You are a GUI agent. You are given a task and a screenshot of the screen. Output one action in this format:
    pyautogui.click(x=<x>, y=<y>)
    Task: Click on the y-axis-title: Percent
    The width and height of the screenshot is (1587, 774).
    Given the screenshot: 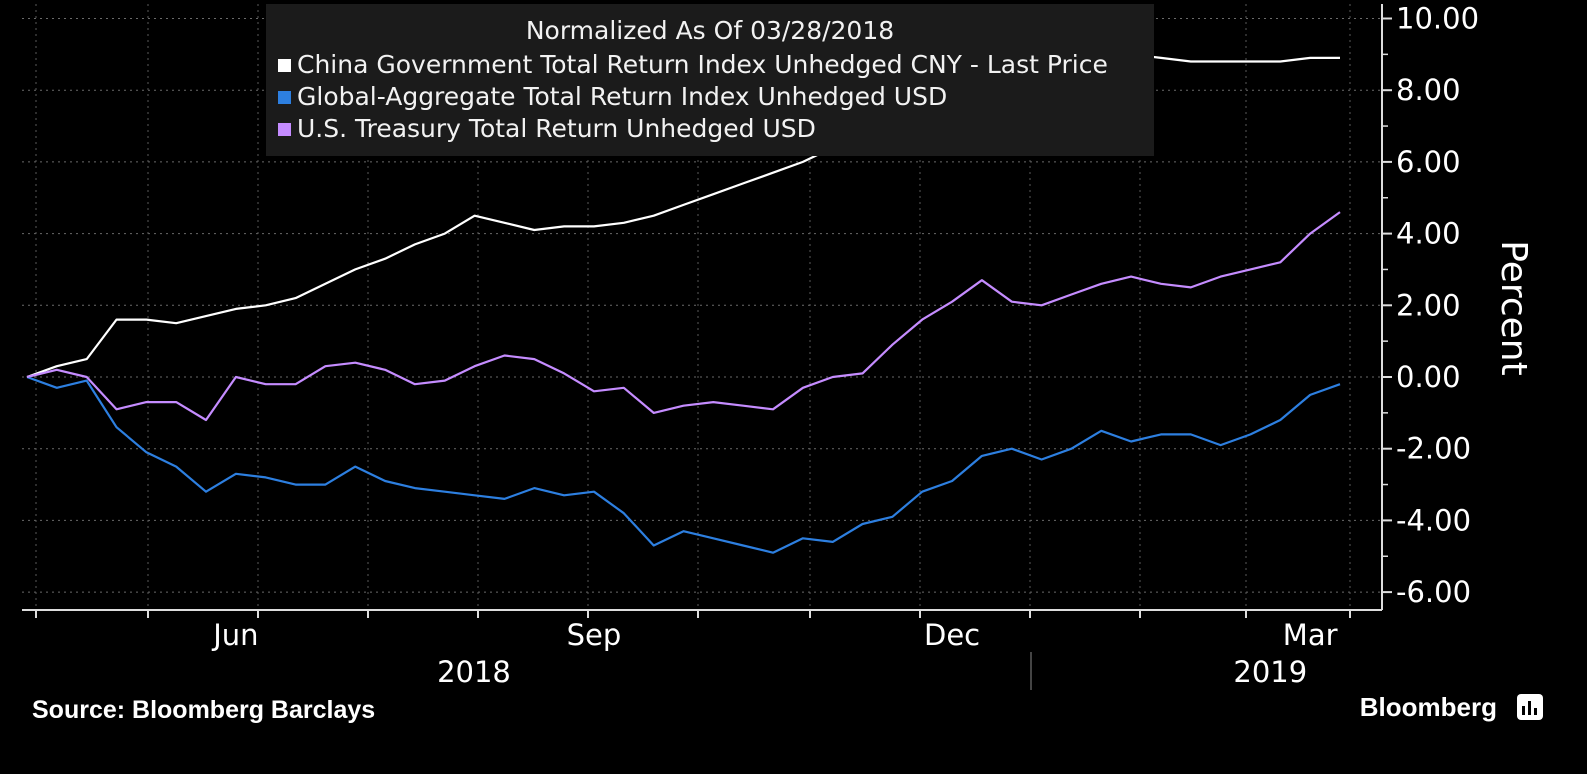 What is the action you would take?
    pyautogui.click(x=1513, y=307)
    